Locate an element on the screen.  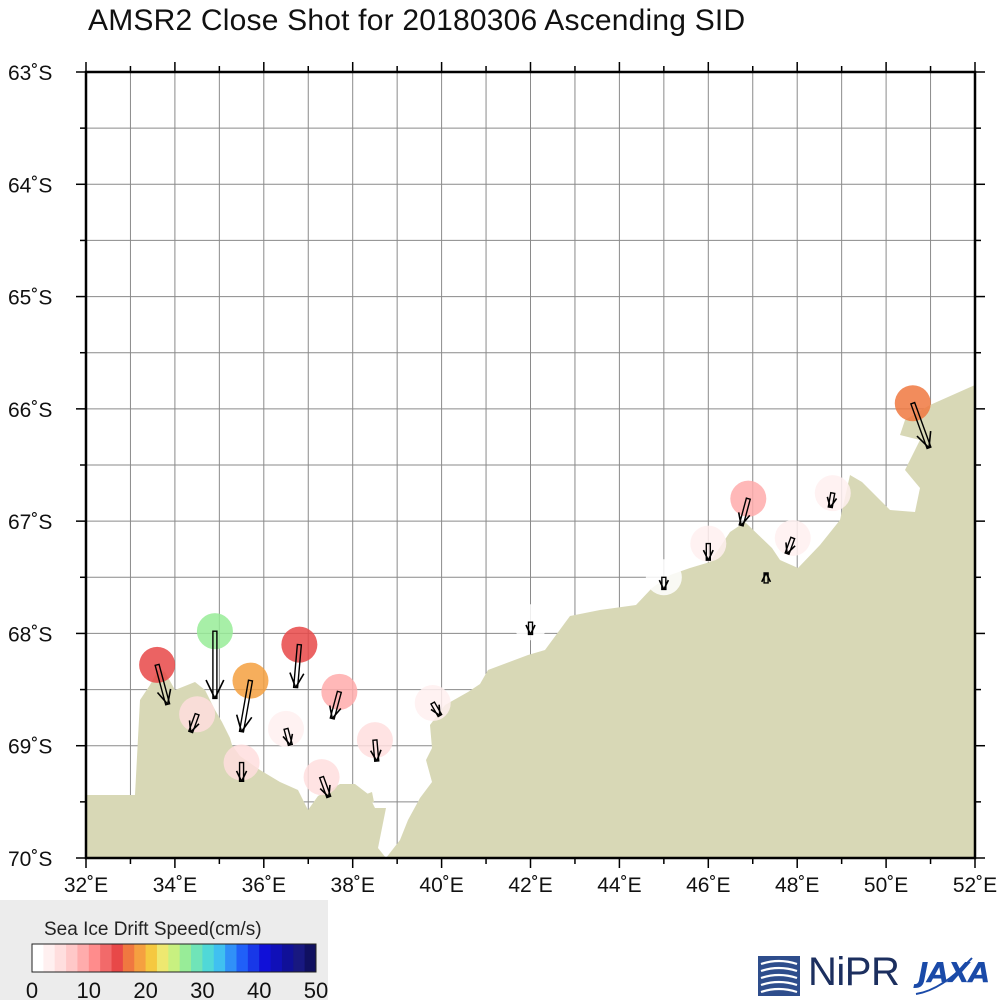
lat-label: 64˚S is located at coordinates (30, 185).